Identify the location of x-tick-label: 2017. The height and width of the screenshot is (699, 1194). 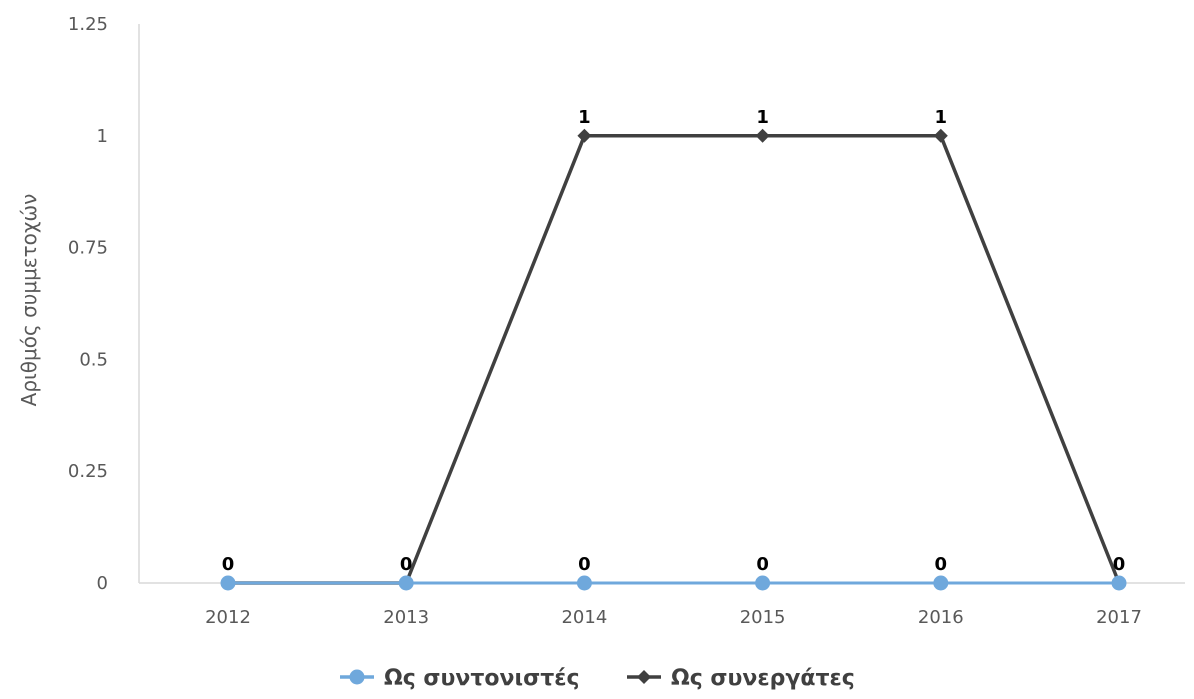
(1119, 617).